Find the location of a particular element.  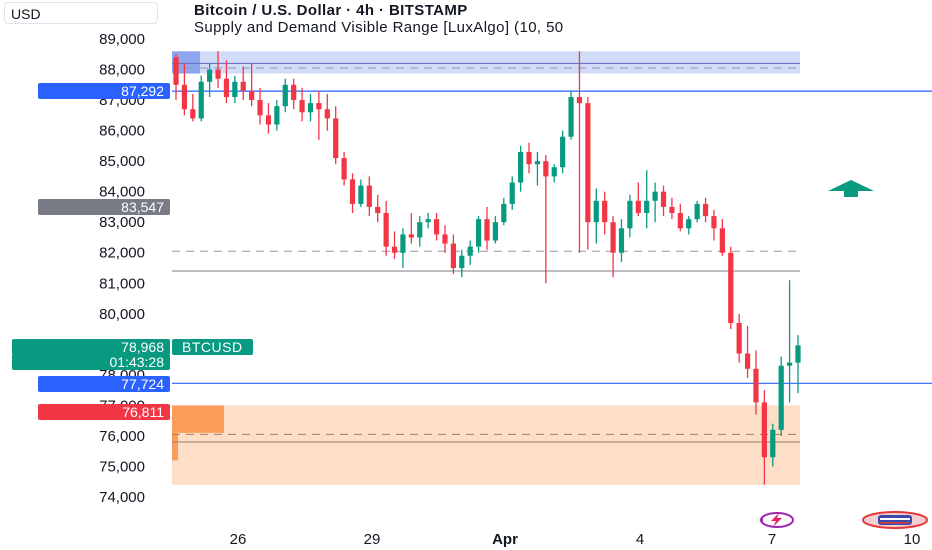

demand-zone is located at coordinates (486, 445).